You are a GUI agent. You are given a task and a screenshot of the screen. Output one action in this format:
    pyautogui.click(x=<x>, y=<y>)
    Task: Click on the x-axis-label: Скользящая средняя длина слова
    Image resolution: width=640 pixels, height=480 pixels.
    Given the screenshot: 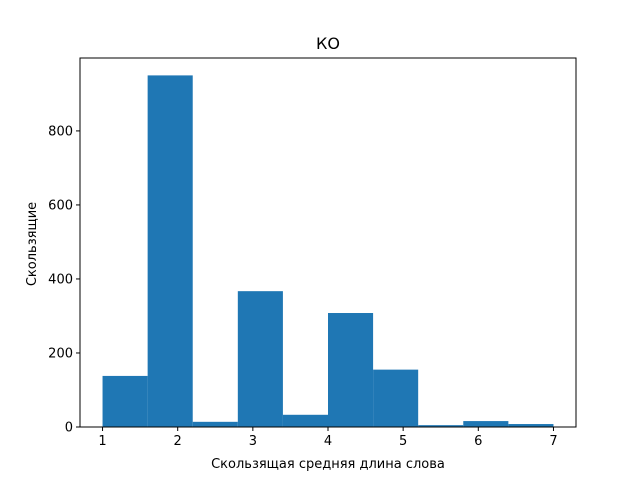 What is the action you would take?
    pyautogui.click(x=328, y=464)
    